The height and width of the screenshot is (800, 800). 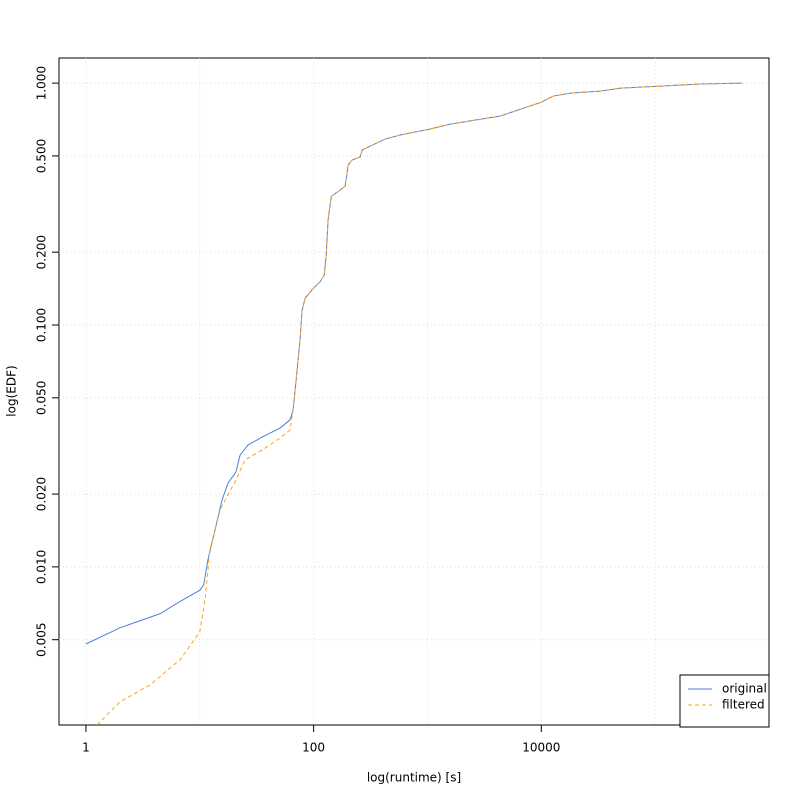 I want to click on x-tick-label: 10000, so click(x=541, y=748).